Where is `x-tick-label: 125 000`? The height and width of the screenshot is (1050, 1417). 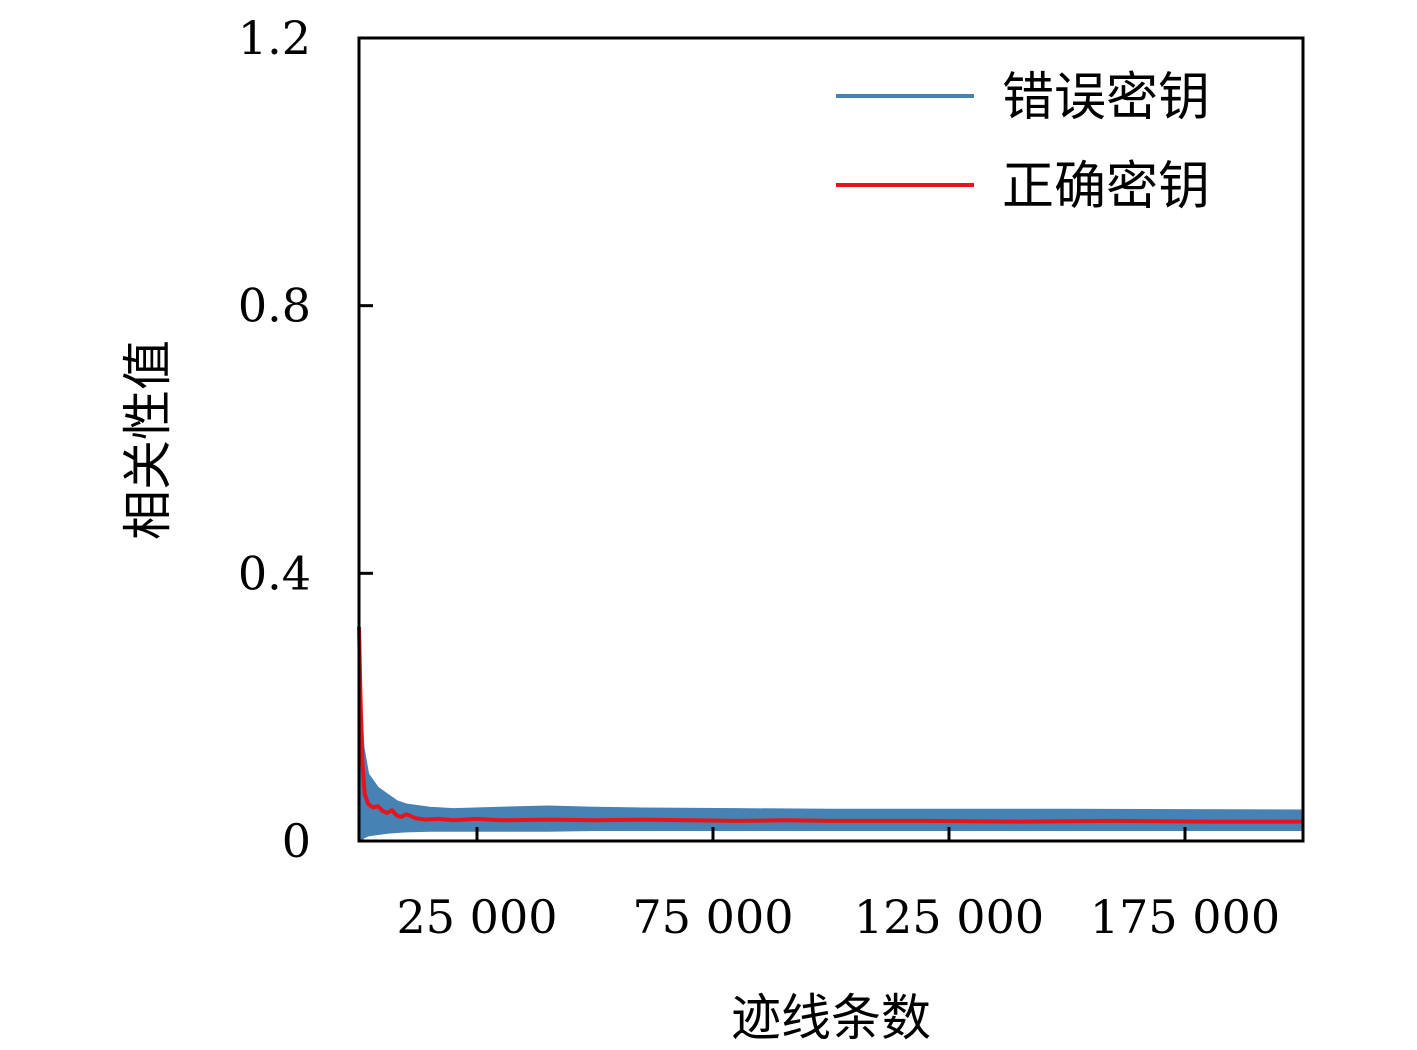
x-tick-label: 125 000 is located at coordinates (949, 917).